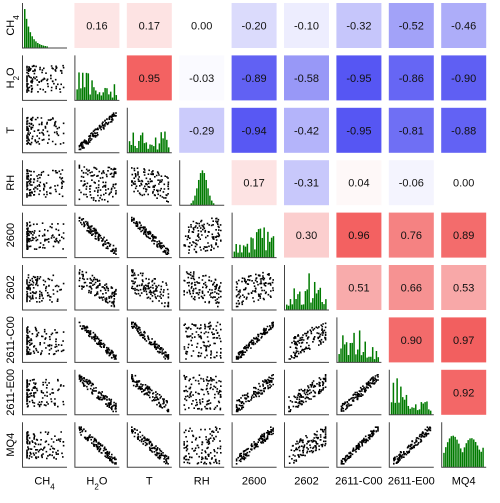 The image size is (500, 503). Describe the element at coordinates (463, 184) in the screenshot. I see `corr-value: 0.00` at that location.